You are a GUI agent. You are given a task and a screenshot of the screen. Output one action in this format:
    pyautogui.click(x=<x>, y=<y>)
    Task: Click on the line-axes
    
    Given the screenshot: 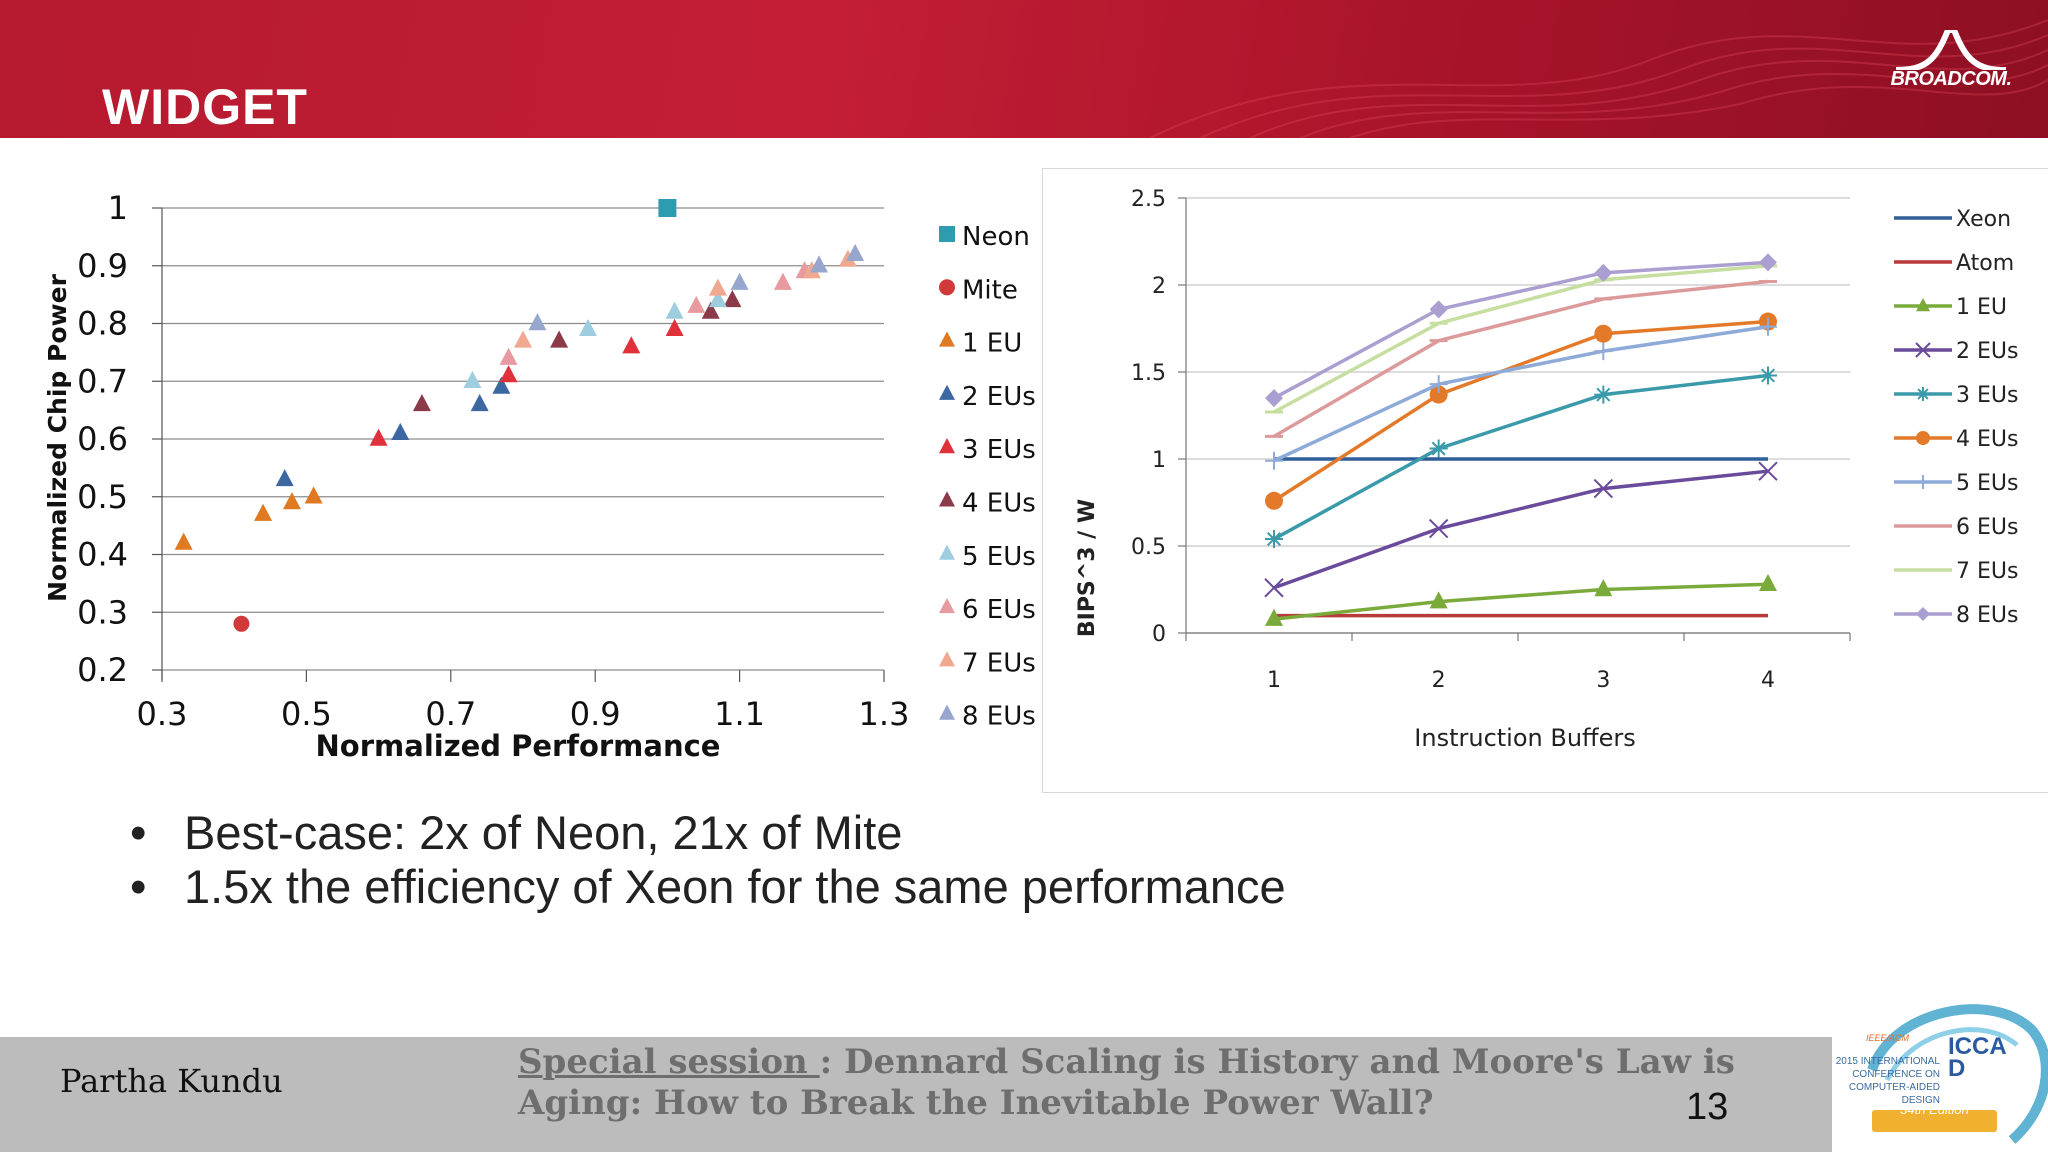 What is the action you would take?
    pyautogui.click(x=1514, y=419)
    